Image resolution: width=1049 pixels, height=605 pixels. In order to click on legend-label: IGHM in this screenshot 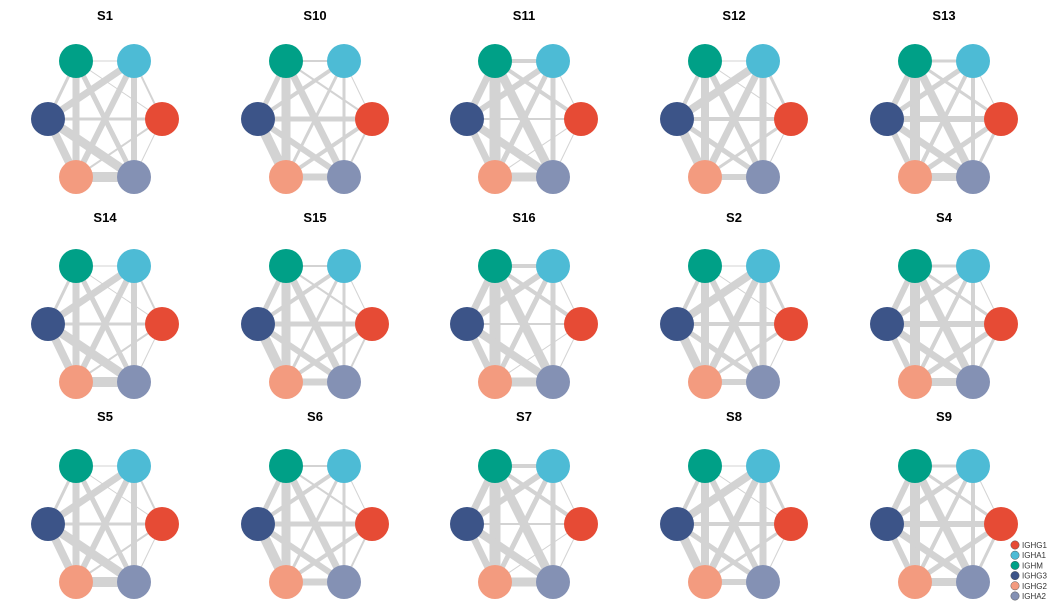, I will do `click(1032, 565)`.